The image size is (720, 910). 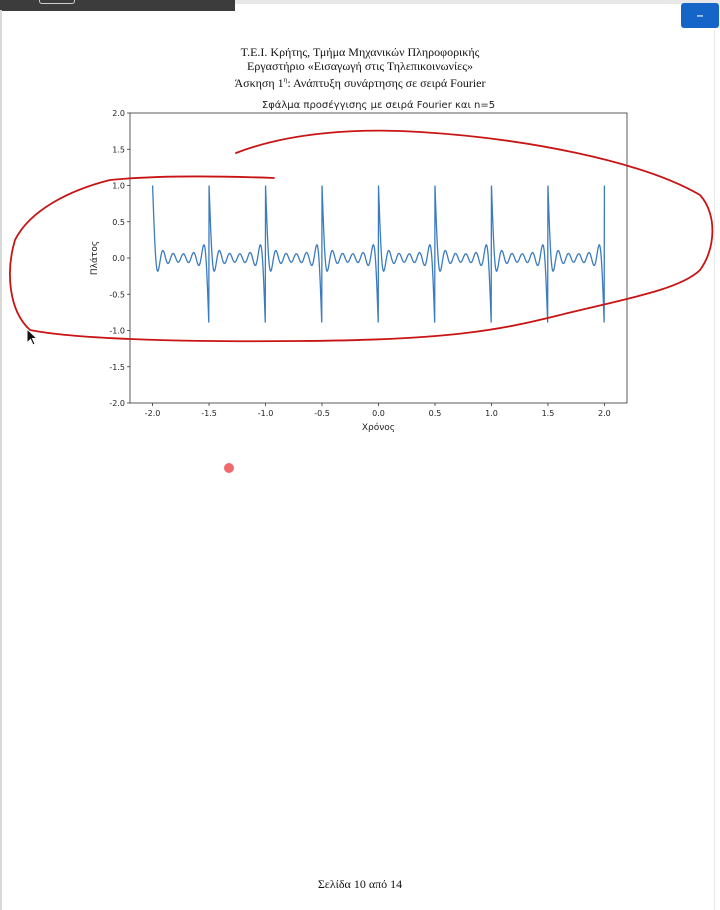 I want to click on y-tick-label: 0.5, so click(x=118, y=222).